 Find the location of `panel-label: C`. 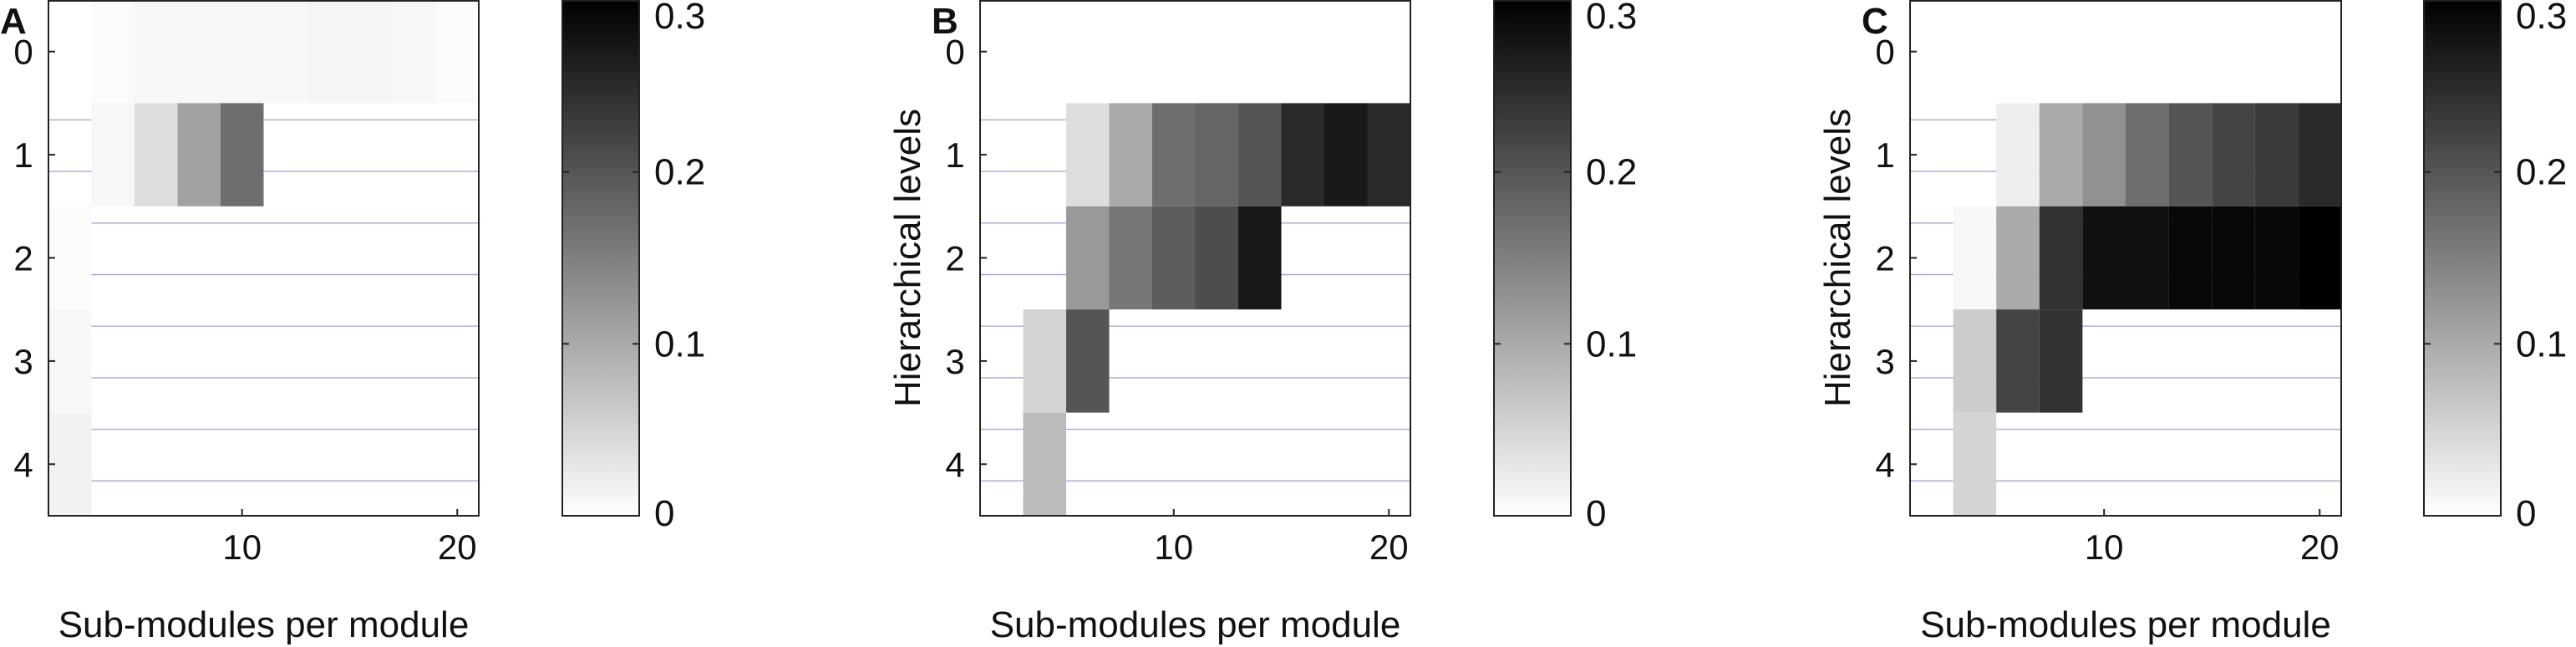

panel-label: C is located at coordinates (1875, 21).